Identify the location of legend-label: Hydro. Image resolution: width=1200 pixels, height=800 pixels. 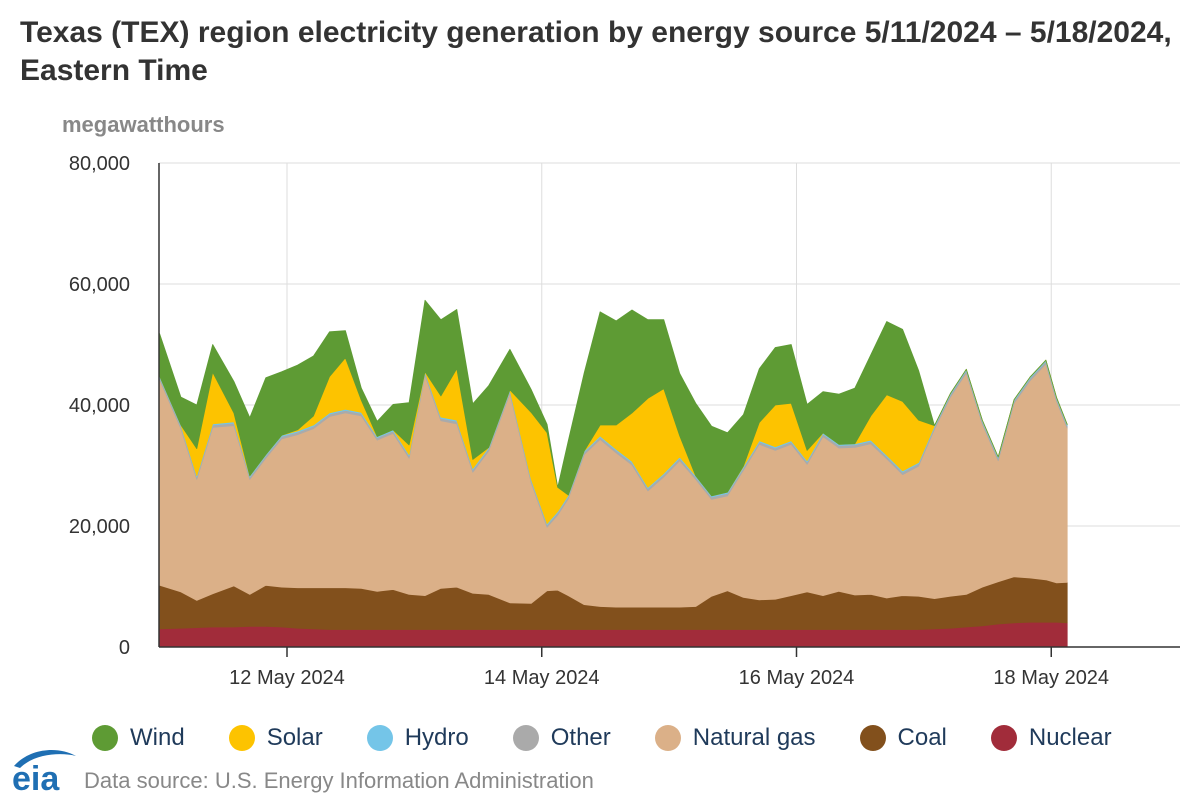
(436, 737).